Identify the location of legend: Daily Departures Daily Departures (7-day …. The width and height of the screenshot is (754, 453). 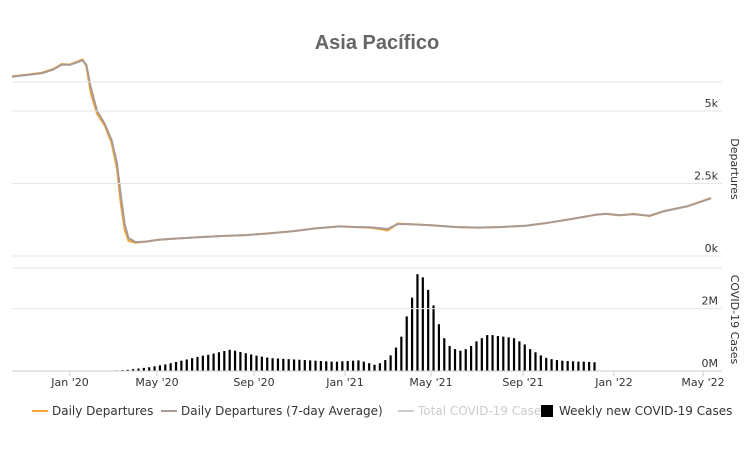
(382, 411).